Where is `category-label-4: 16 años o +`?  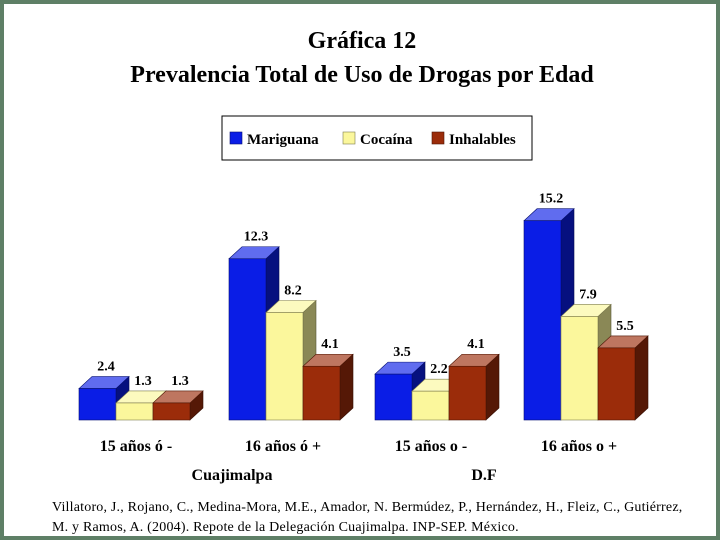 category-label-4: 16 años o + is located at coordinates (579, 446).